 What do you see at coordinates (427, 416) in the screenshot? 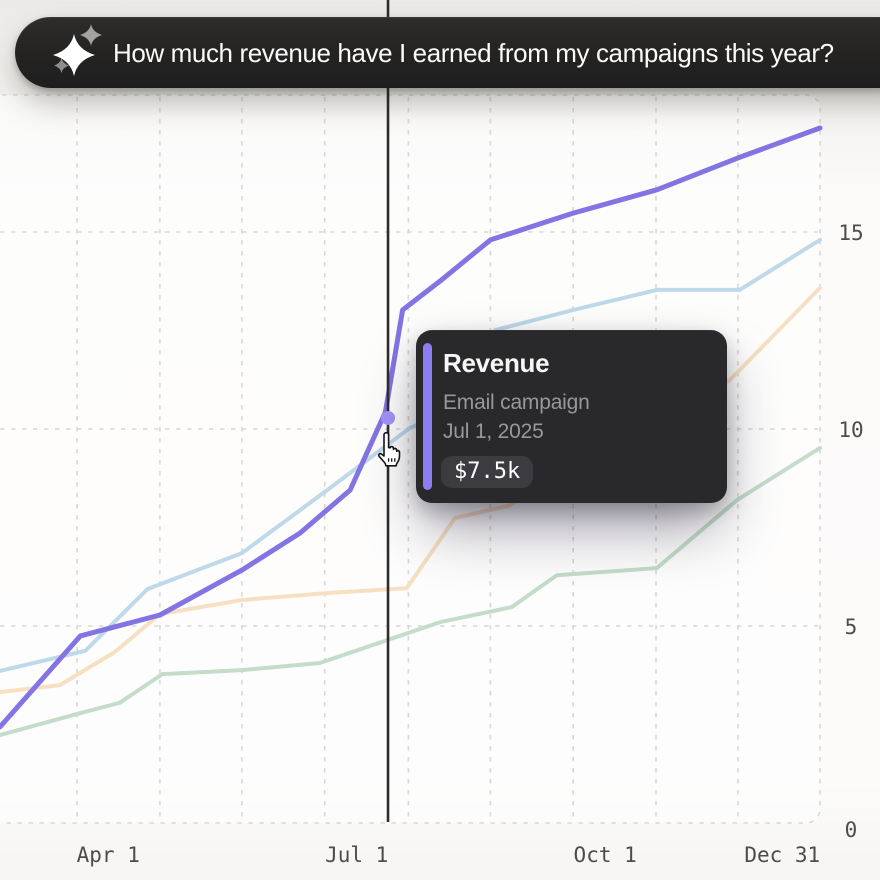
I see `tooltip-accent-bar` at bounding box center [427, 416].